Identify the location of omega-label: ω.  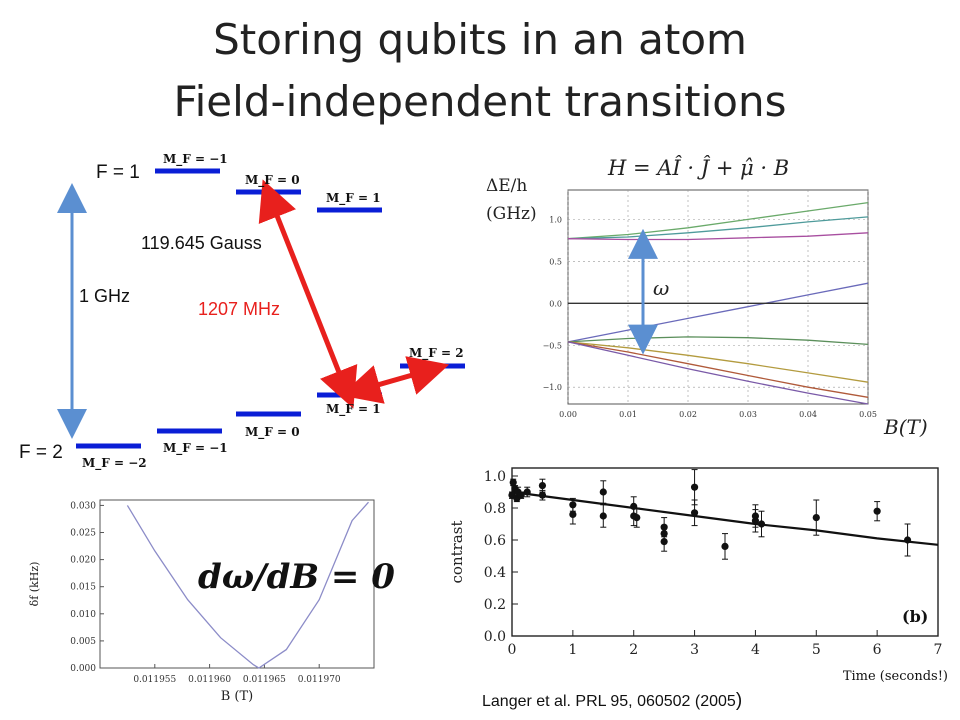
(661, 288).